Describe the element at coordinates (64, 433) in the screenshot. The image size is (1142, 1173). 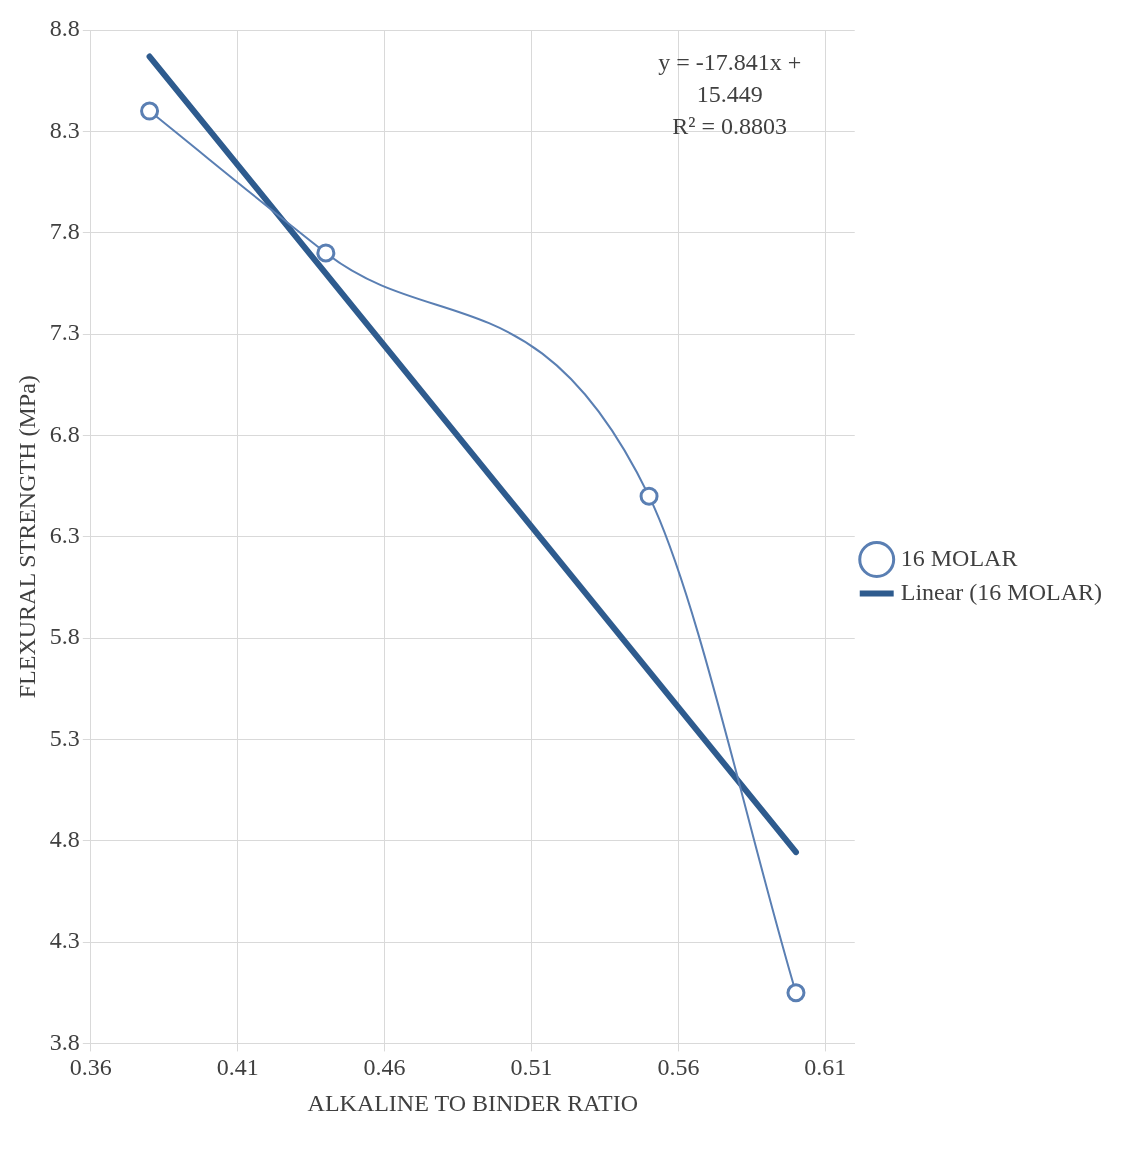
I see `y-tick-label: 6.8` at that location.